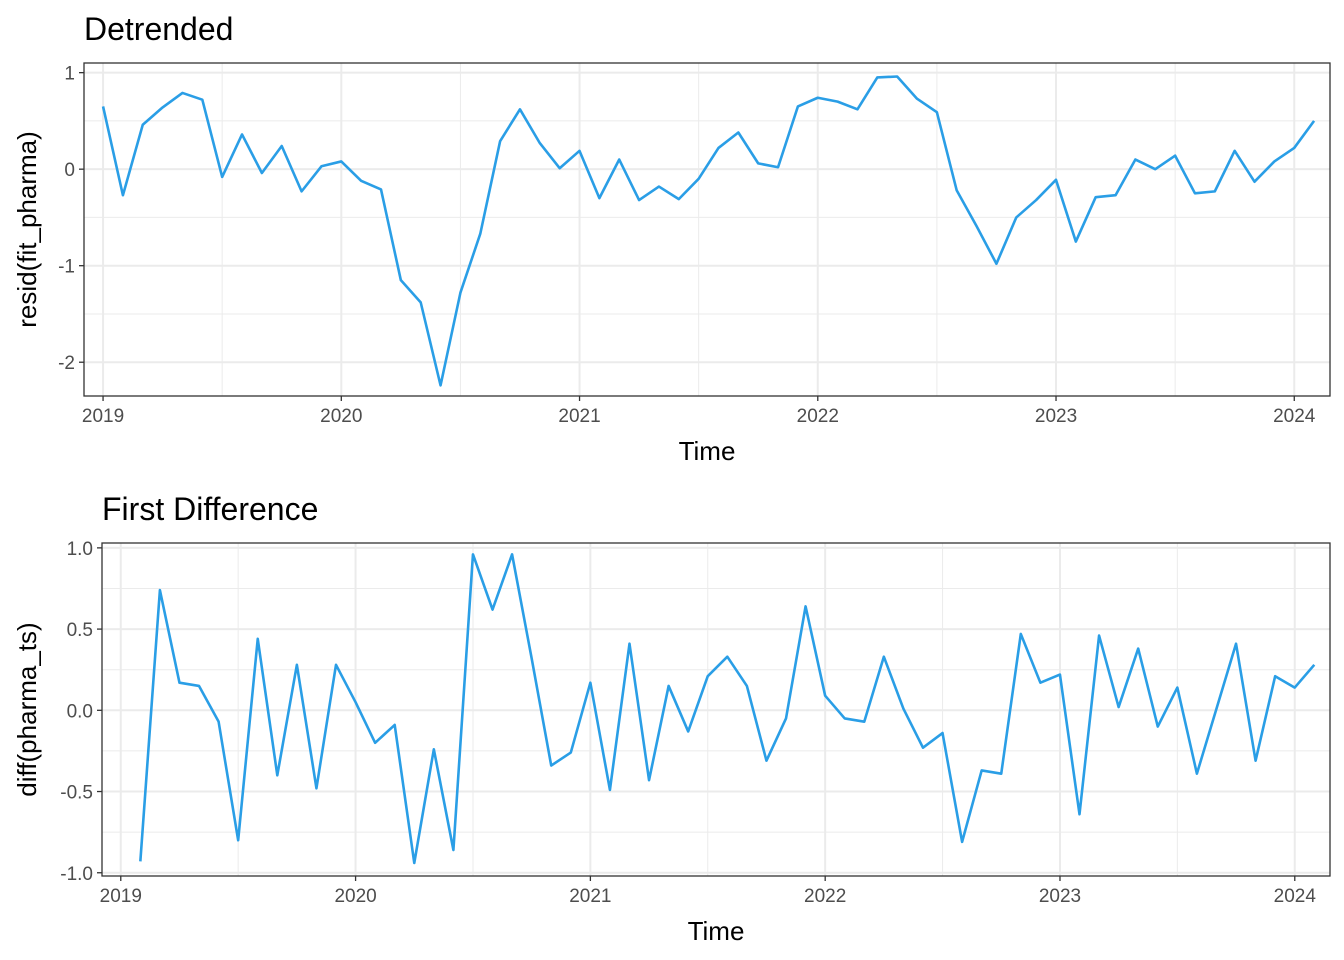 The width and height of the screenshot is (1344, 960). Describe the element at coordinates (66, 267) in the screenshot. I see `y-tick-label: -1` at that location.